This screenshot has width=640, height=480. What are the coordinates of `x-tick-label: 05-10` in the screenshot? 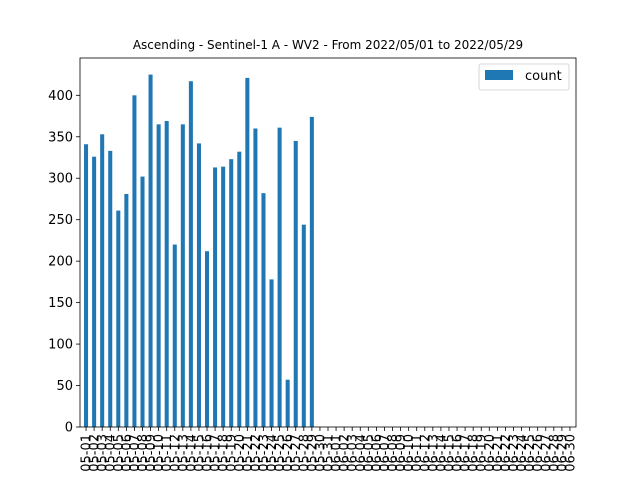 It's located at (159, 453).